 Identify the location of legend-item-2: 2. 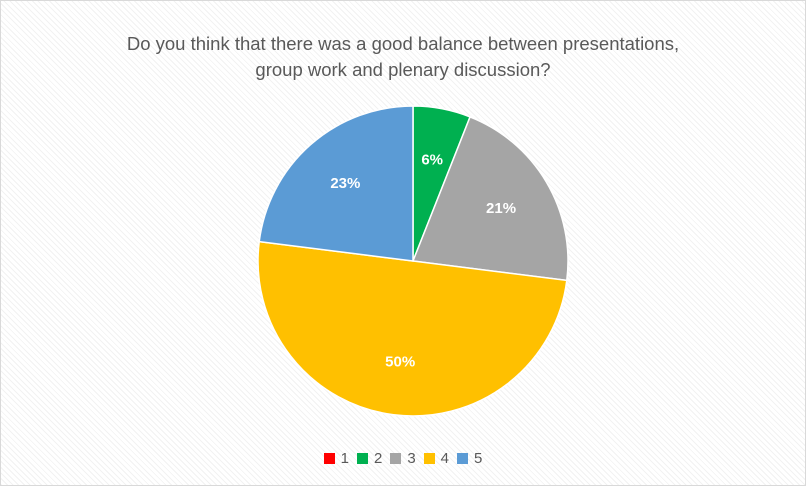
(369, 458).